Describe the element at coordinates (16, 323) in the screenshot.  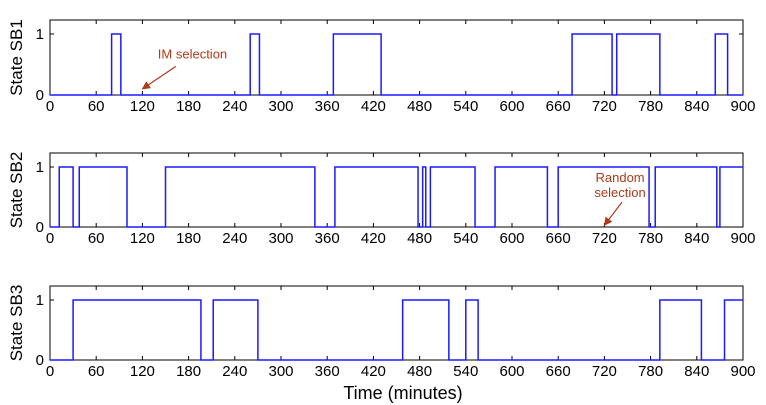
I see `y-axis-label: State SB3` at that location.